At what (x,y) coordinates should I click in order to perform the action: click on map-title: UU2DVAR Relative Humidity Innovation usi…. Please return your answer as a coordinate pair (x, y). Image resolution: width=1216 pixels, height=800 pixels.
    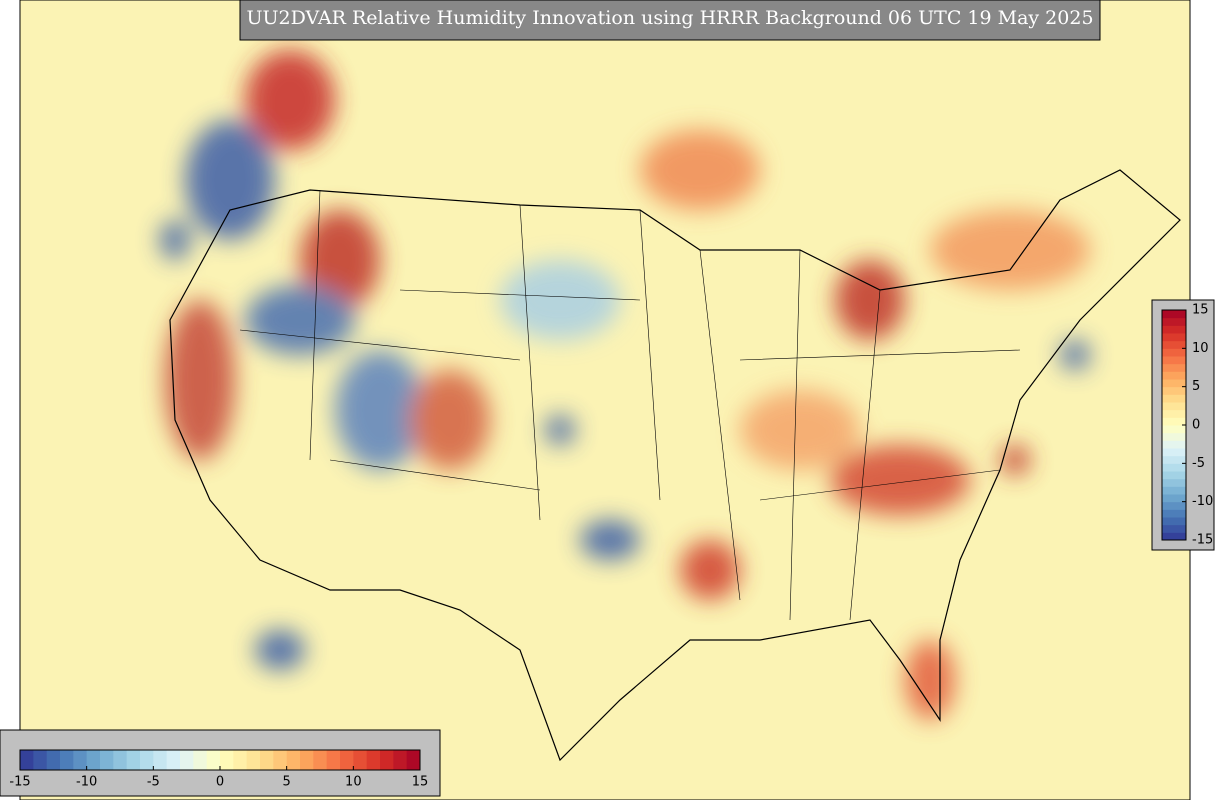
    Looking at the image, I should click on (669, 18).